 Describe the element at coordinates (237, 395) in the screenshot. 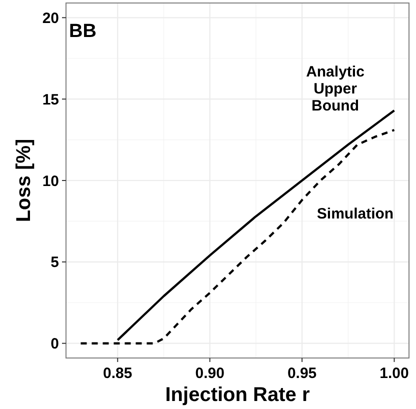

I see `x-axis-title: Injection Rate r` at that location.